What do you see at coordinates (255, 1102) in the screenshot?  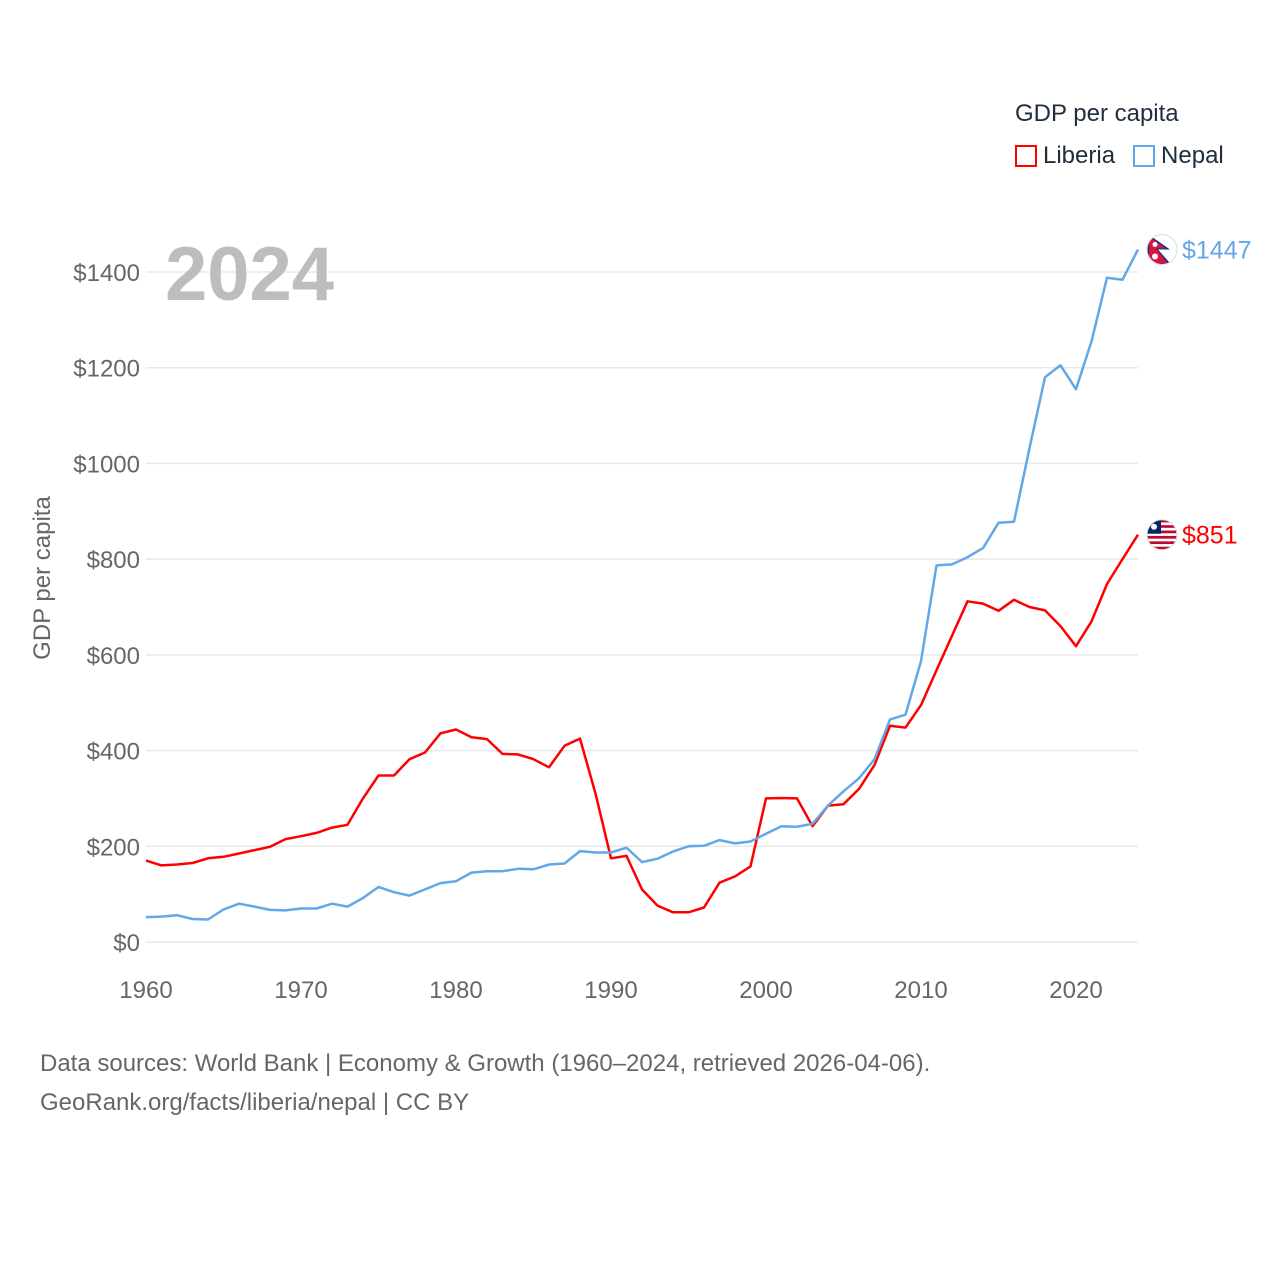 I see `source-link: GeoRank.org/facts/liberia/nepal | CC BY` at bounding box center [255, 1102].